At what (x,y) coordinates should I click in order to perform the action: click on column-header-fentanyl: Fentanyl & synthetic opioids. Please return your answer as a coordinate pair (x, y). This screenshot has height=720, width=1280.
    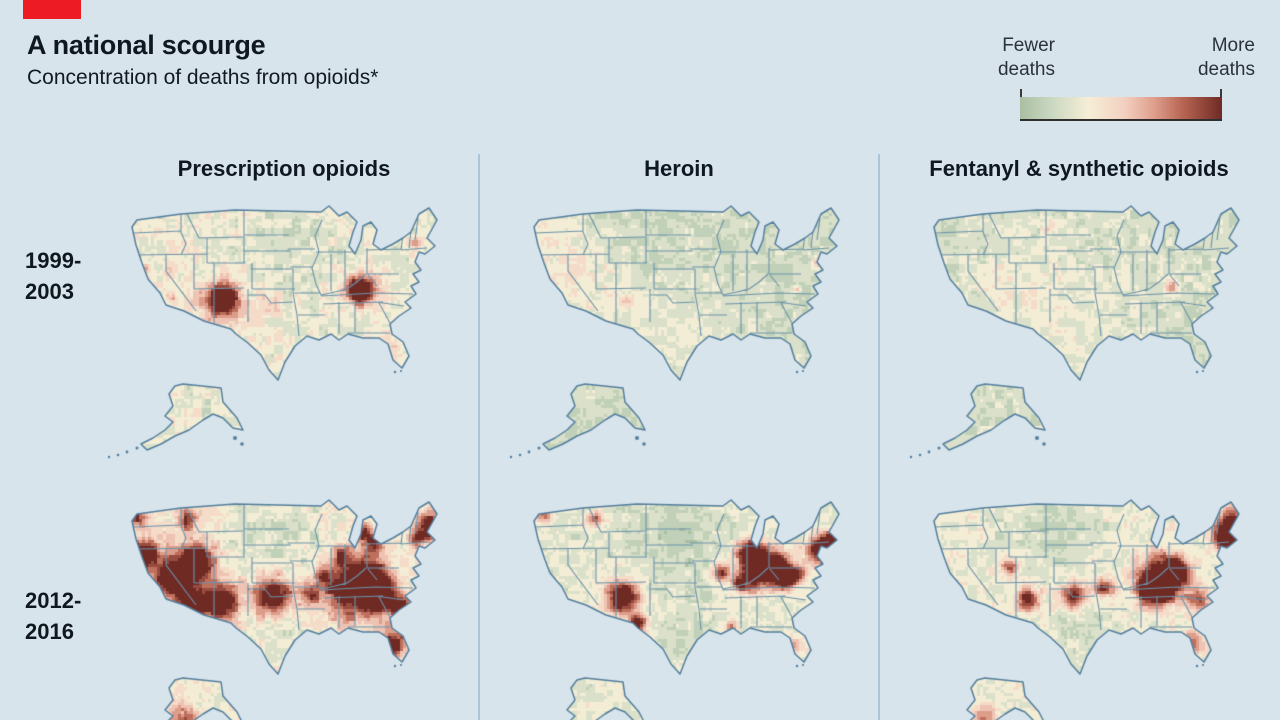
    Looking at the image, I should click on (1079, 168).